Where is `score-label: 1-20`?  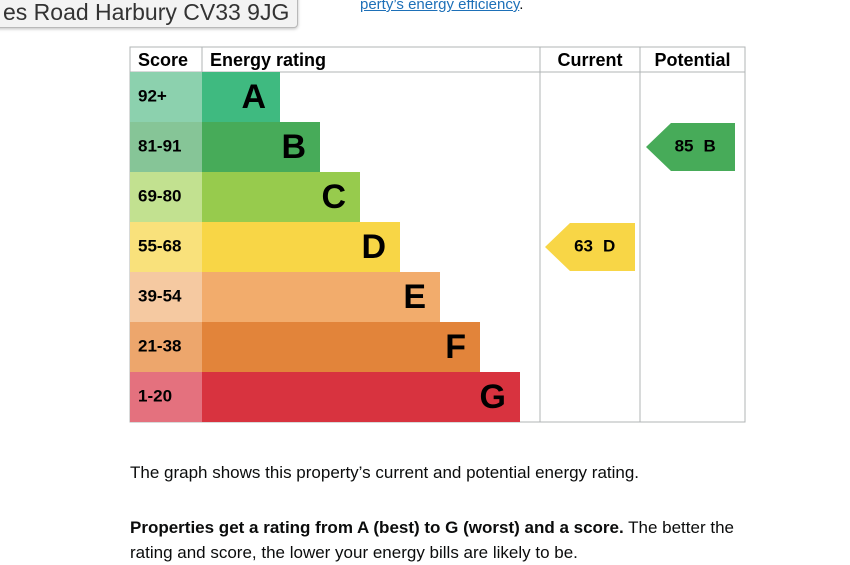
score-label: 1-20 is located at coordinates (155, 395).